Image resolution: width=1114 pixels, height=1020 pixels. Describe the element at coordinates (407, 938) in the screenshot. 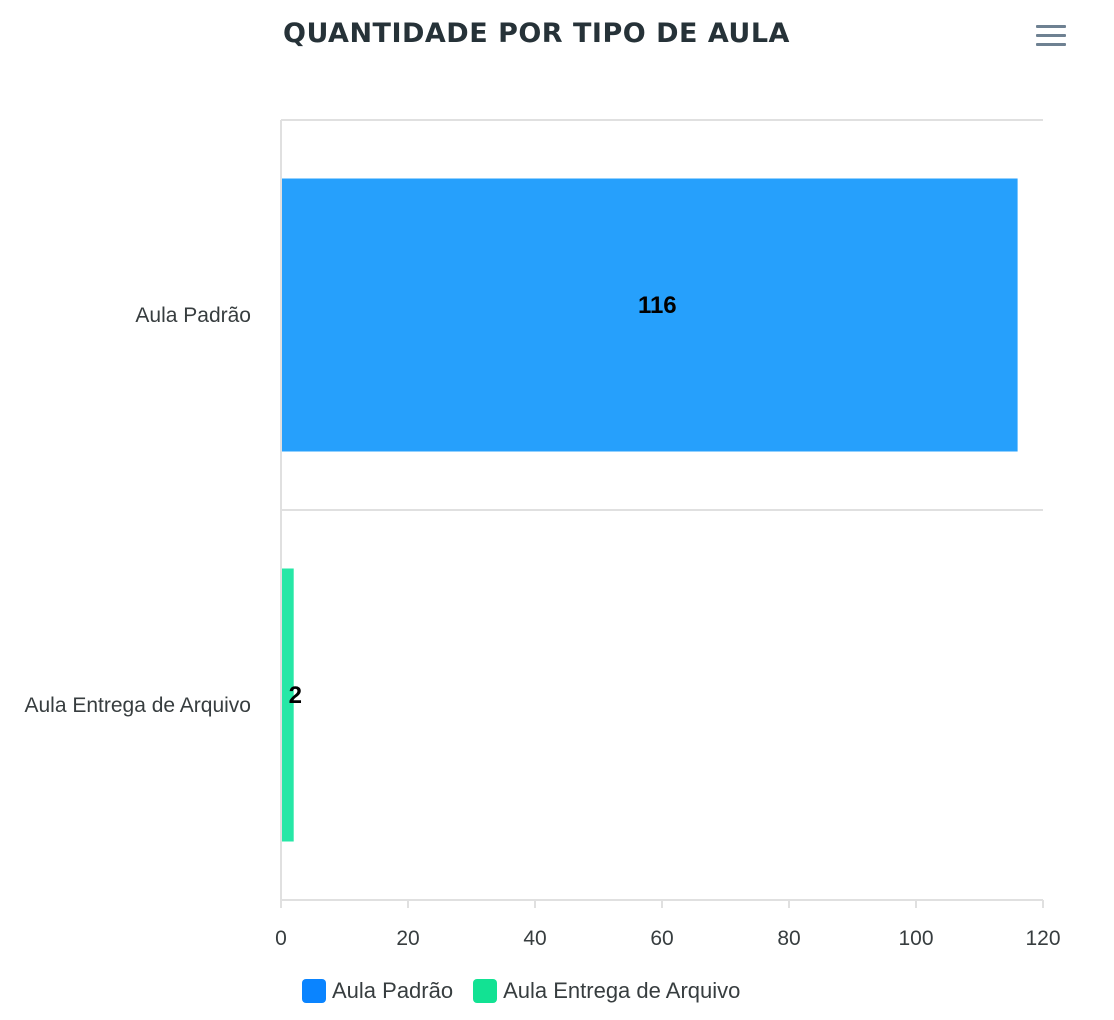

I see `x-tick-label: 20` at that location.